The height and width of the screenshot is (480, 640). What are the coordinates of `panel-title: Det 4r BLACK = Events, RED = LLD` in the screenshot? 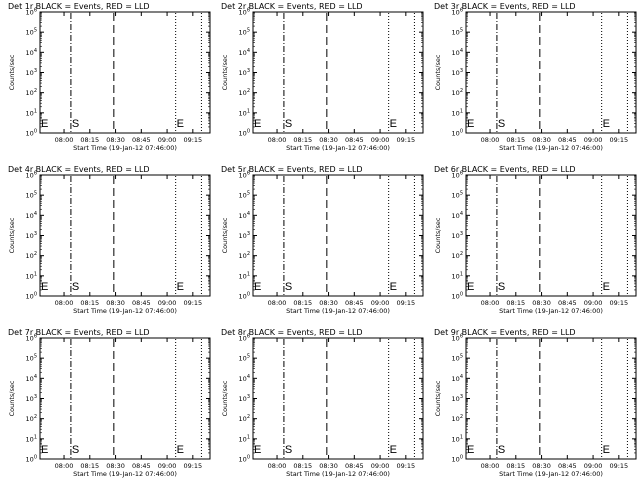 It's located at (79, 169).